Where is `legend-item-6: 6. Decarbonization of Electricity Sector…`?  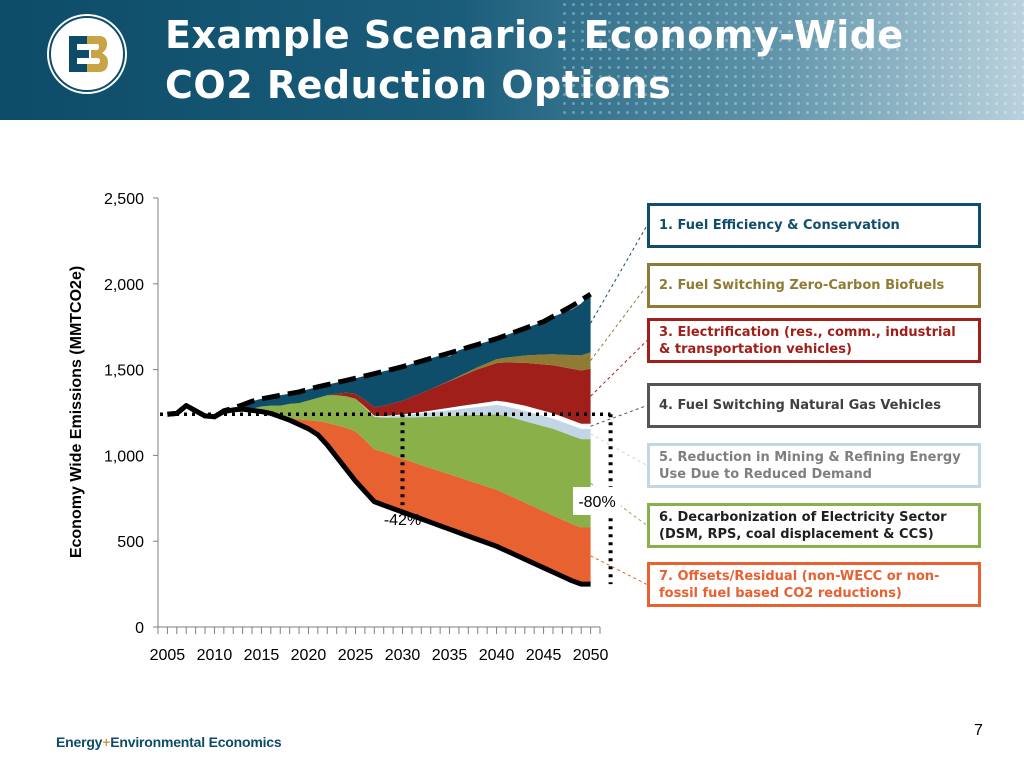 legend-item-6: 6. Decarbonization of Electricity Sector… is located at coordinates (814, 525).